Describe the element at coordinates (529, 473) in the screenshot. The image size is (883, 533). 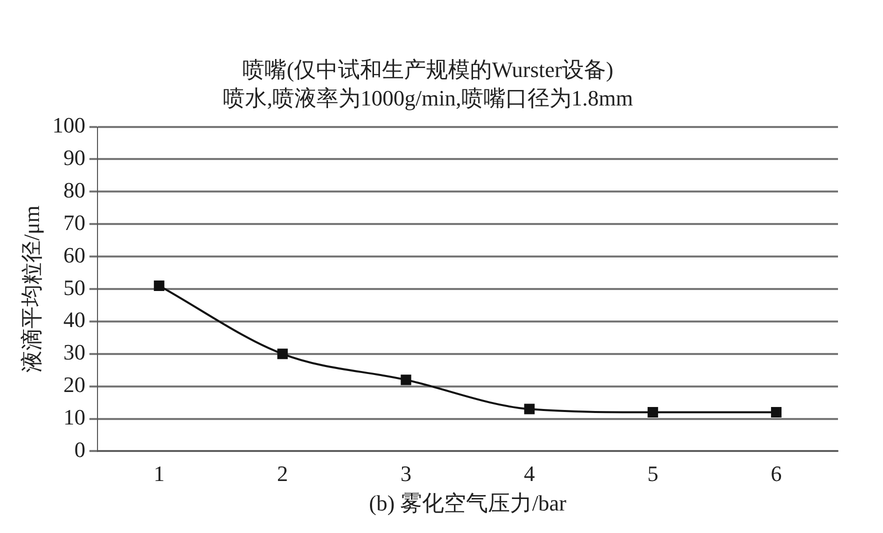
I see `x-tick-label: 4` at that location.